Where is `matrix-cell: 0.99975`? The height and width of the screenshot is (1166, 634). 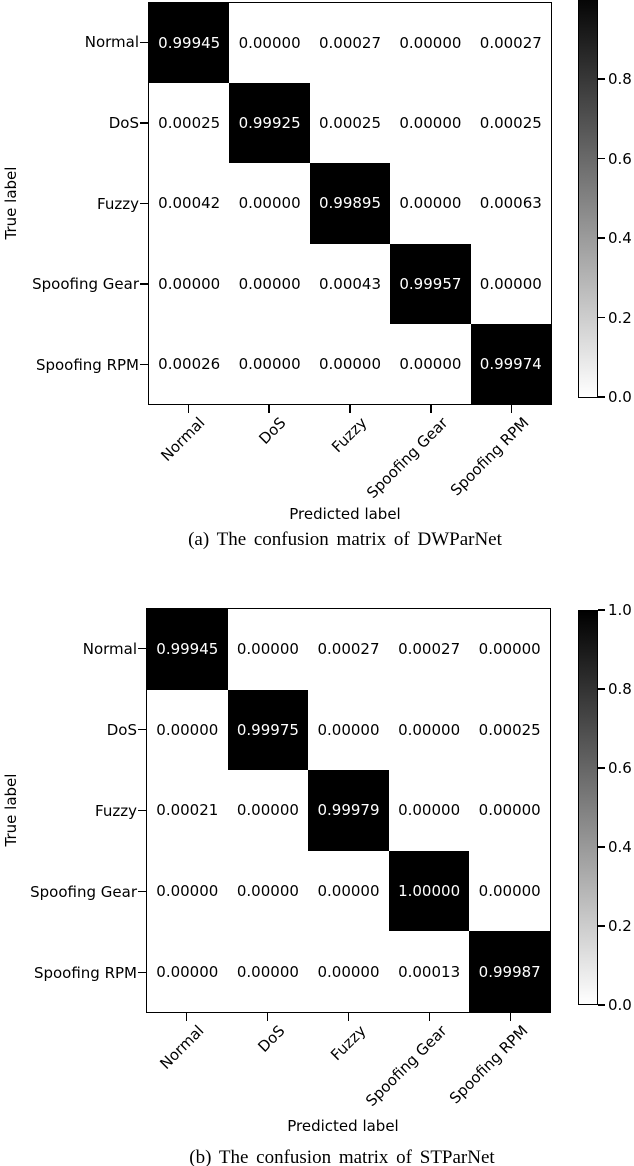
matrix-cell: 0.99975 is located at coordinates (268, 730).